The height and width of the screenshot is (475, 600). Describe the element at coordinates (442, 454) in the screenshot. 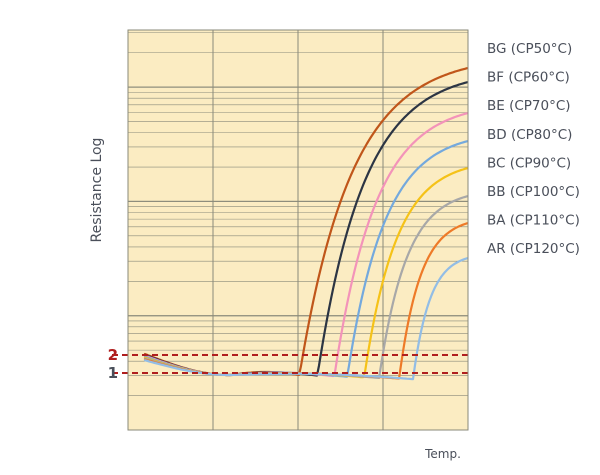

I see `x-axis-label: Temp.` at that location.